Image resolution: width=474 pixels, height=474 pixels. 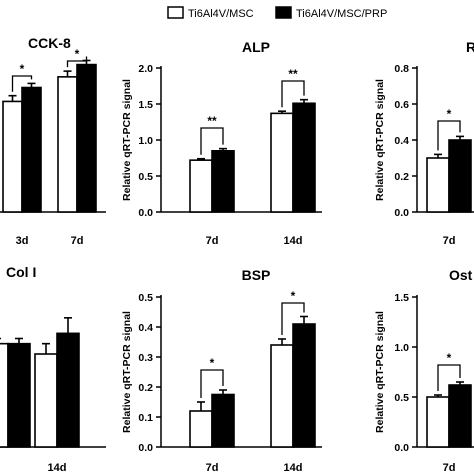 I want to click on legend-label-0: Ti6Al4V/MSC, so click(x=221, y=14).